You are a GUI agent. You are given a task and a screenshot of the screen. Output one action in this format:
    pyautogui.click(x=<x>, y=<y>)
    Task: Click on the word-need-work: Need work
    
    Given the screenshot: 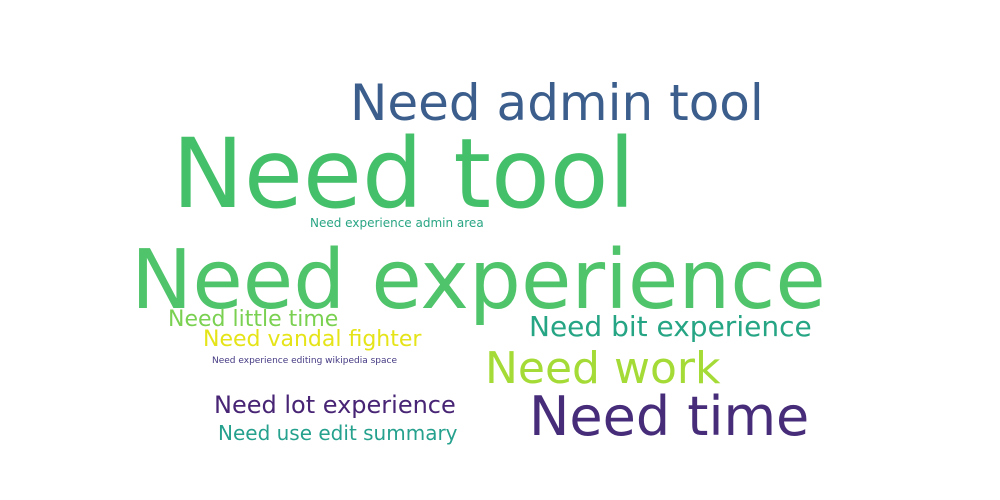 What is the action you would take?
    pyautogui.click(x=603, y=368)
    